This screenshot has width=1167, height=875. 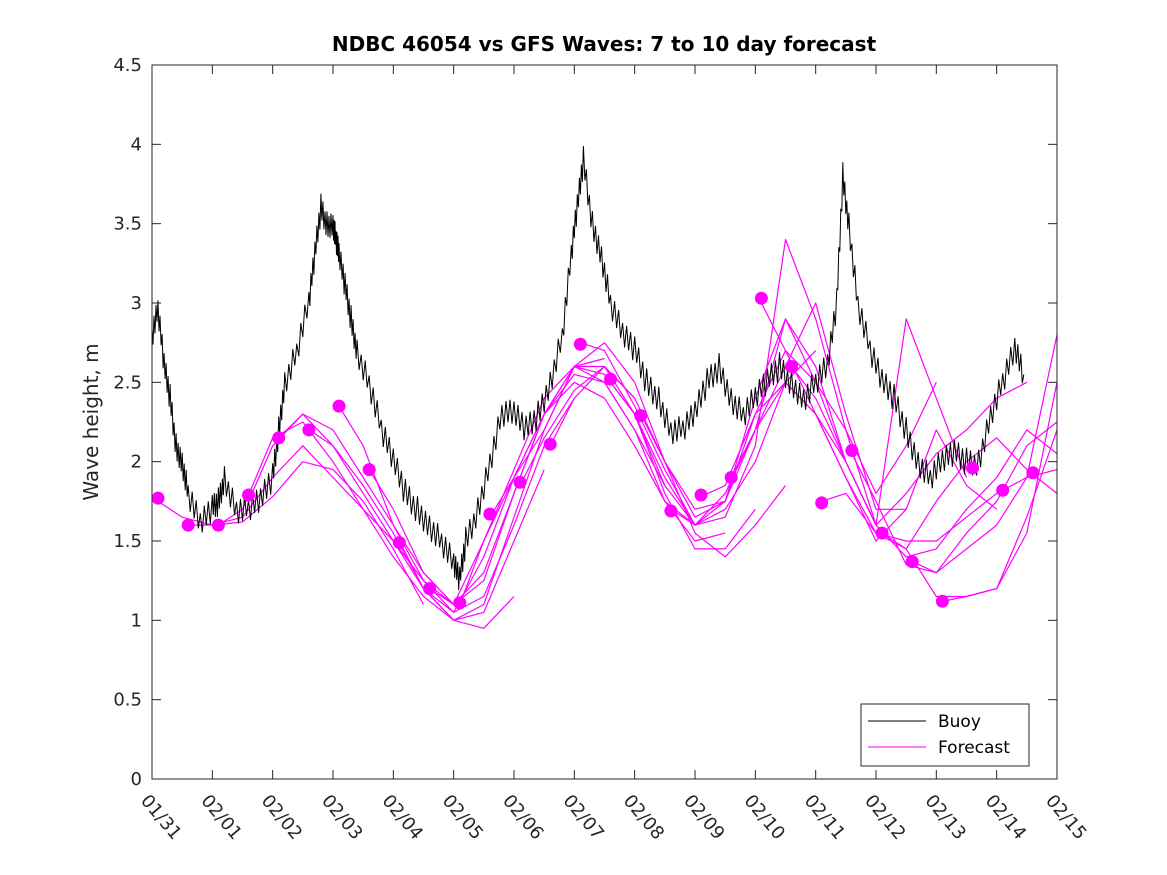 I want to click on y-tick-label: 0, so click(x=136, y=779).